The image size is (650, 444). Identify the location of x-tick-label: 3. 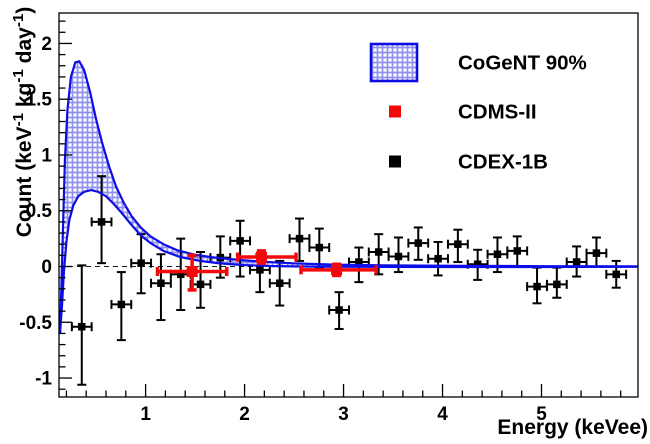
(343, 414).